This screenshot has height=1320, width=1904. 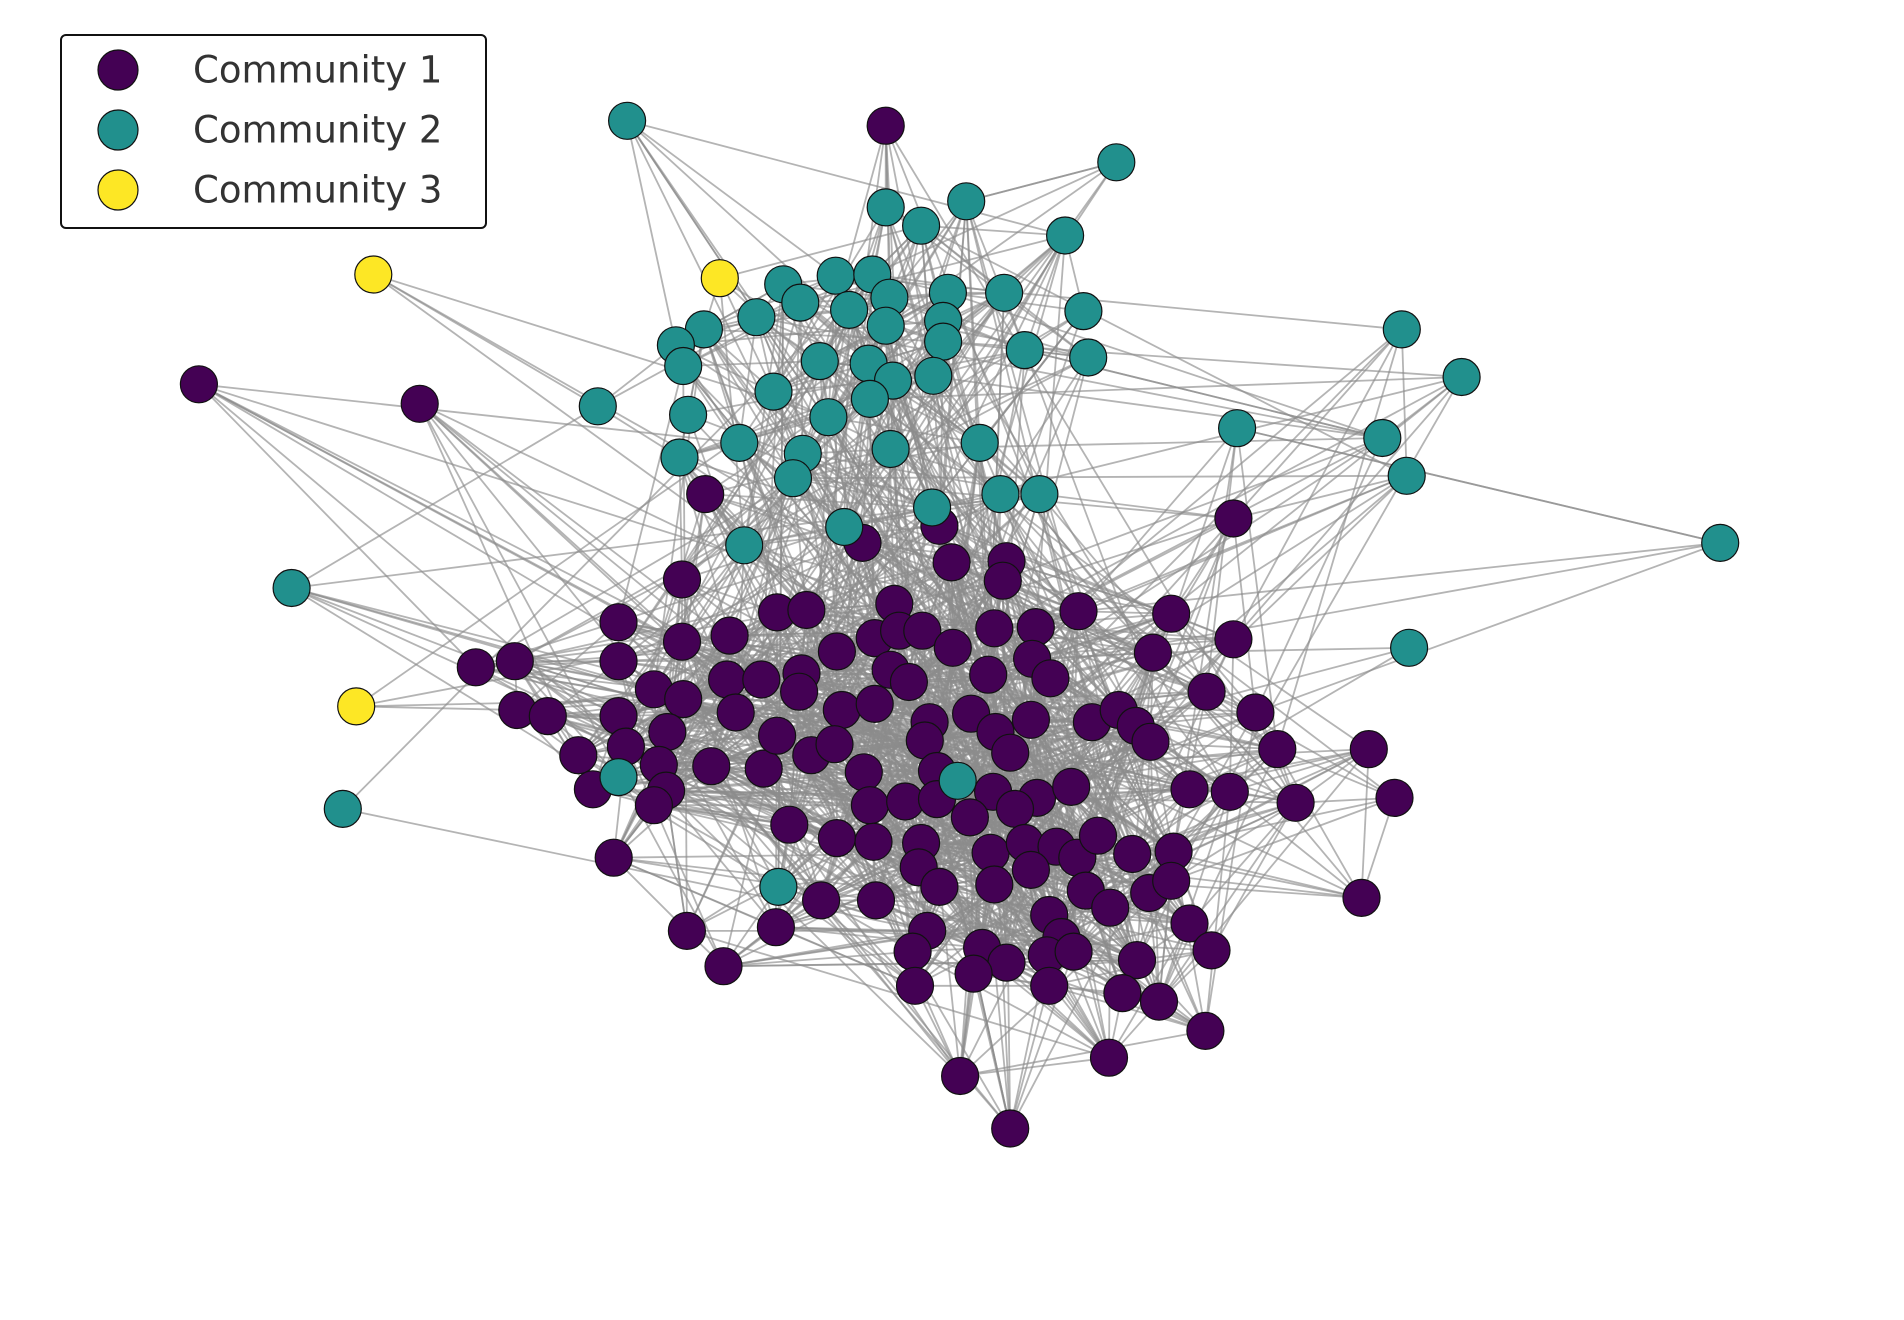 What do you see at coordinates (317, 70) in the screenshot?
I see `legend-label: Community 1` at bounding box center [317, 70].